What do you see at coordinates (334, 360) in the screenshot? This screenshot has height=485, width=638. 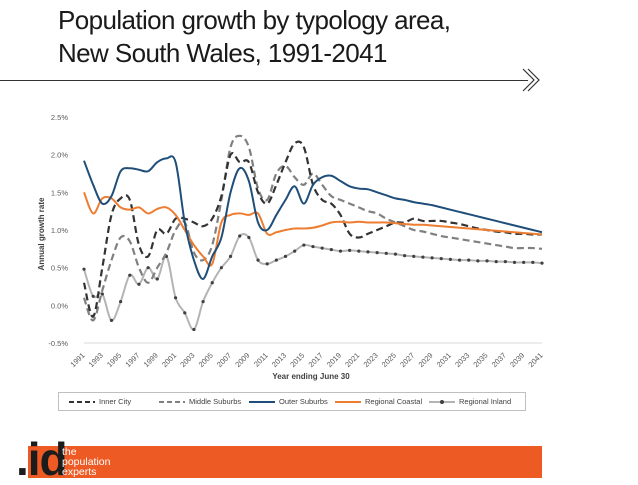 I see `x-tick-label: 2019` at bounding box center [334, 360].